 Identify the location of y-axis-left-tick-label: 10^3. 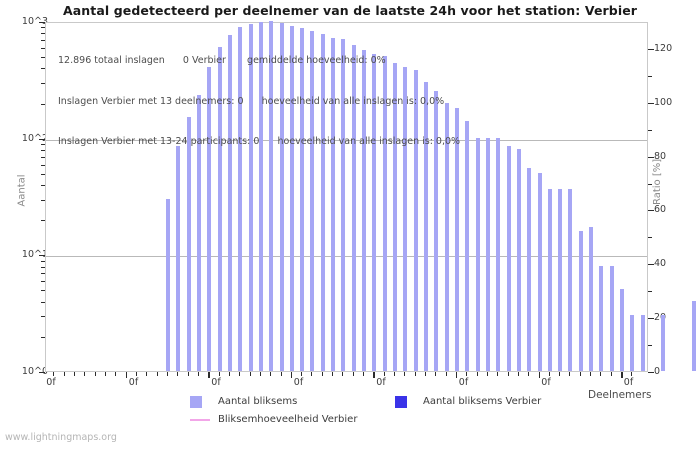
(34, 21).